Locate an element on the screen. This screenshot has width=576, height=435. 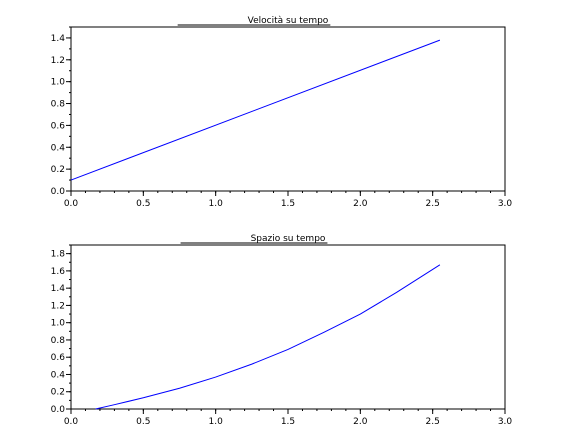
chart-title: Velocità su tempo is located at coordinates (288, 21).